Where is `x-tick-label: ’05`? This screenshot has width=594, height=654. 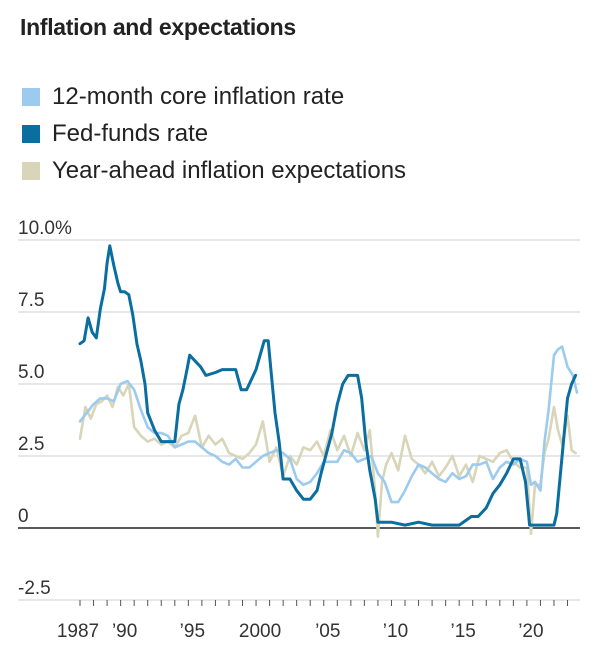
x-tick-label: ’05 is located at coordinates (327, 631).